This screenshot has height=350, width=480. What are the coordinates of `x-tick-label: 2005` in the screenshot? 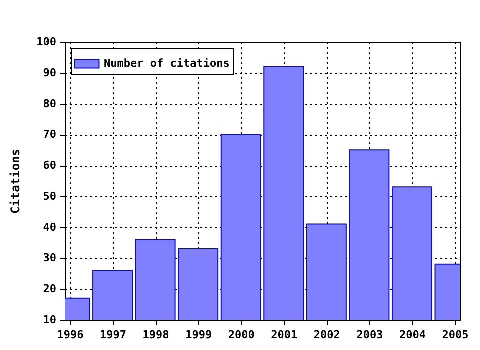 It's located at (455, 335).